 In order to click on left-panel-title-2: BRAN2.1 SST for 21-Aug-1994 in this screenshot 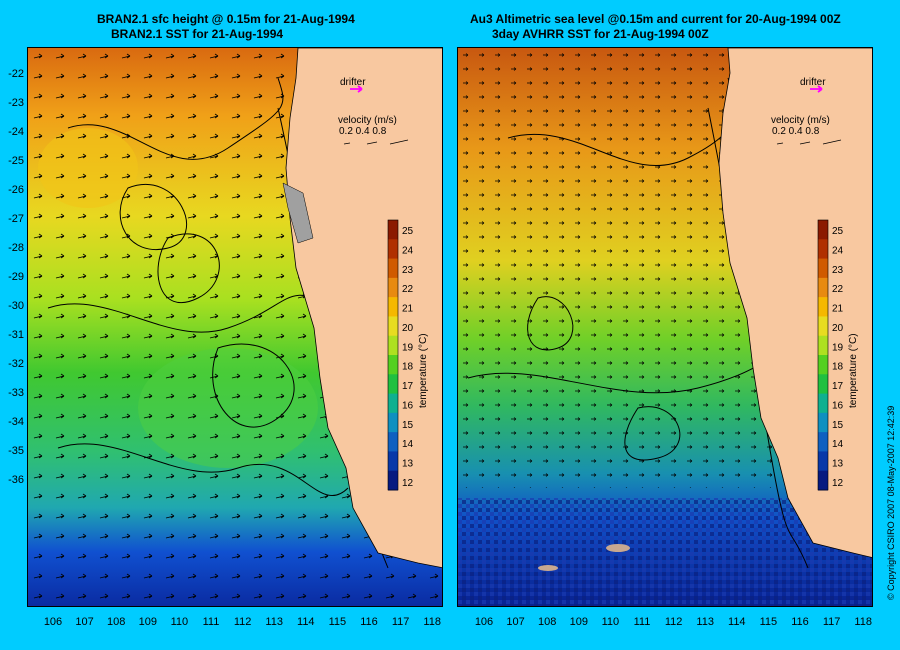, I will do `click(197, 34)`.